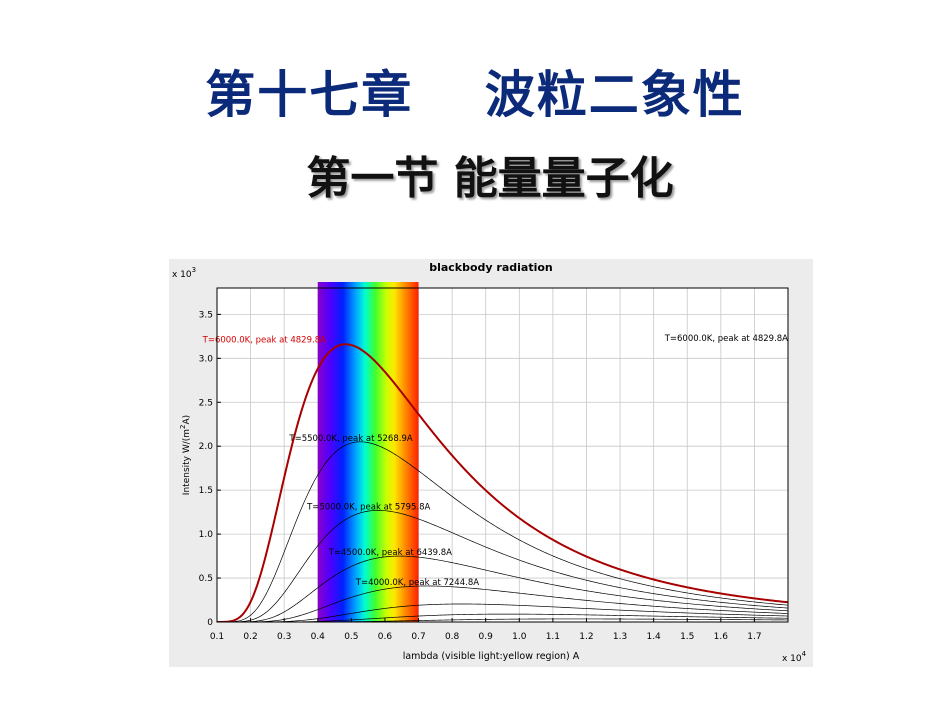 The height and width of the screenshot is (713, 950). What do you see at coordinates (721, 637) in the screenshot?
I see `x-tick-label: 1.6` at bounding box center [721, 637].